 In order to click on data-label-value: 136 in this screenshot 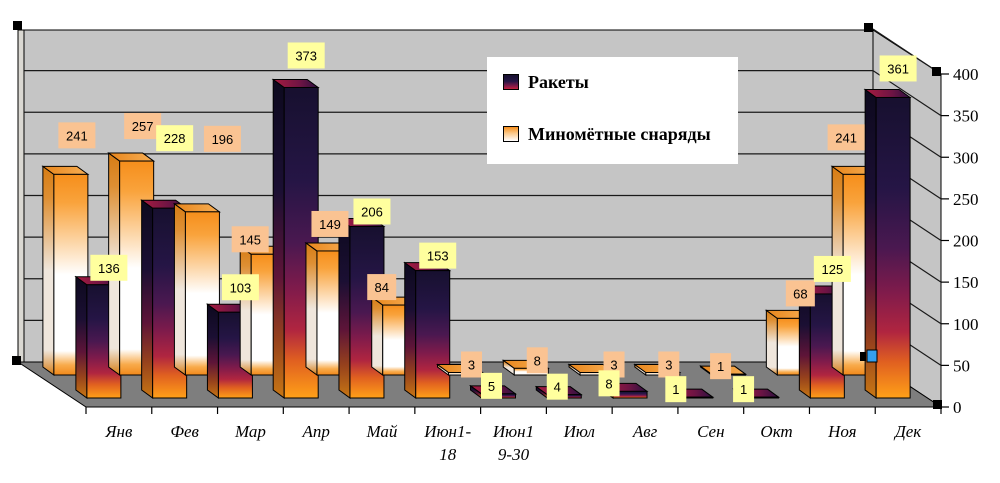, I will do `click(109, 268)`.